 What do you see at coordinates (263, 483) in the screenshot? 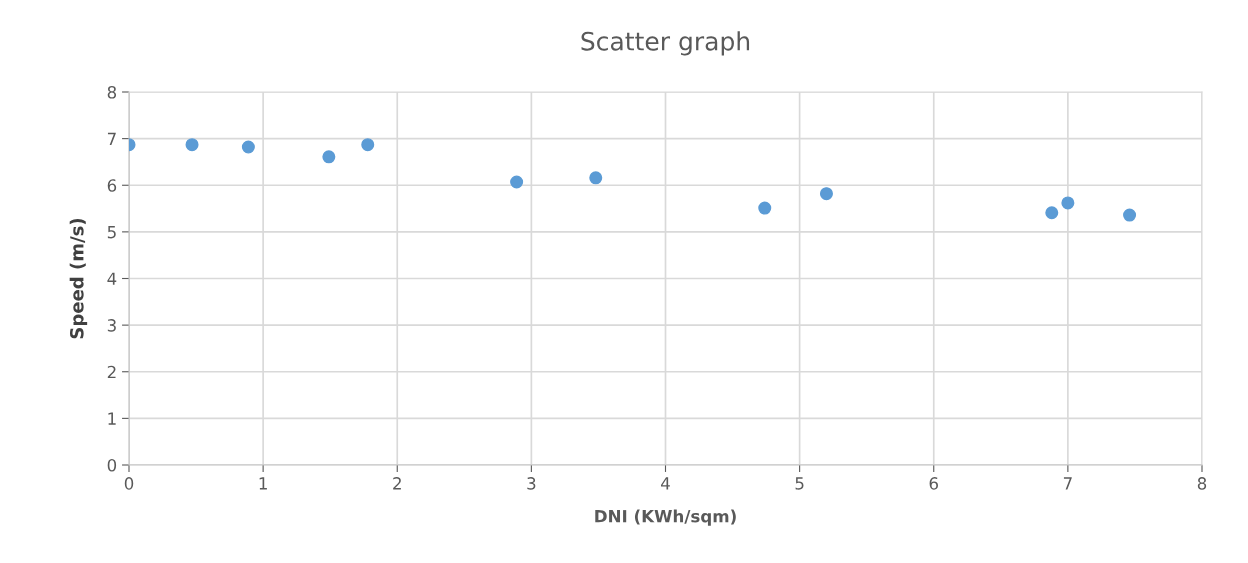
I see `x-tick-label: 1` at bounding box center [263, 483].